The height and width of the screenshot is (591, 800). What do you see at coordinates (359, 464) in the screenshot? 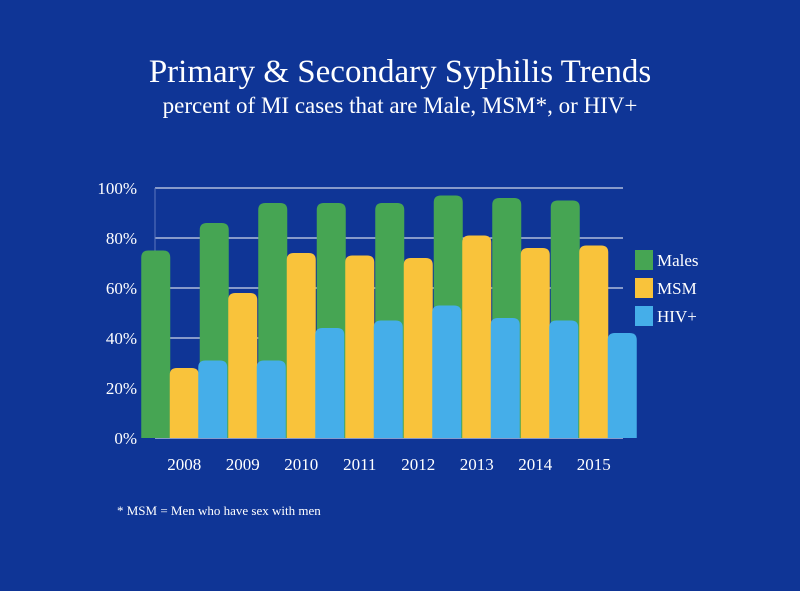
I see `x-tick-label: 2011` at bounding box center [359, 464].